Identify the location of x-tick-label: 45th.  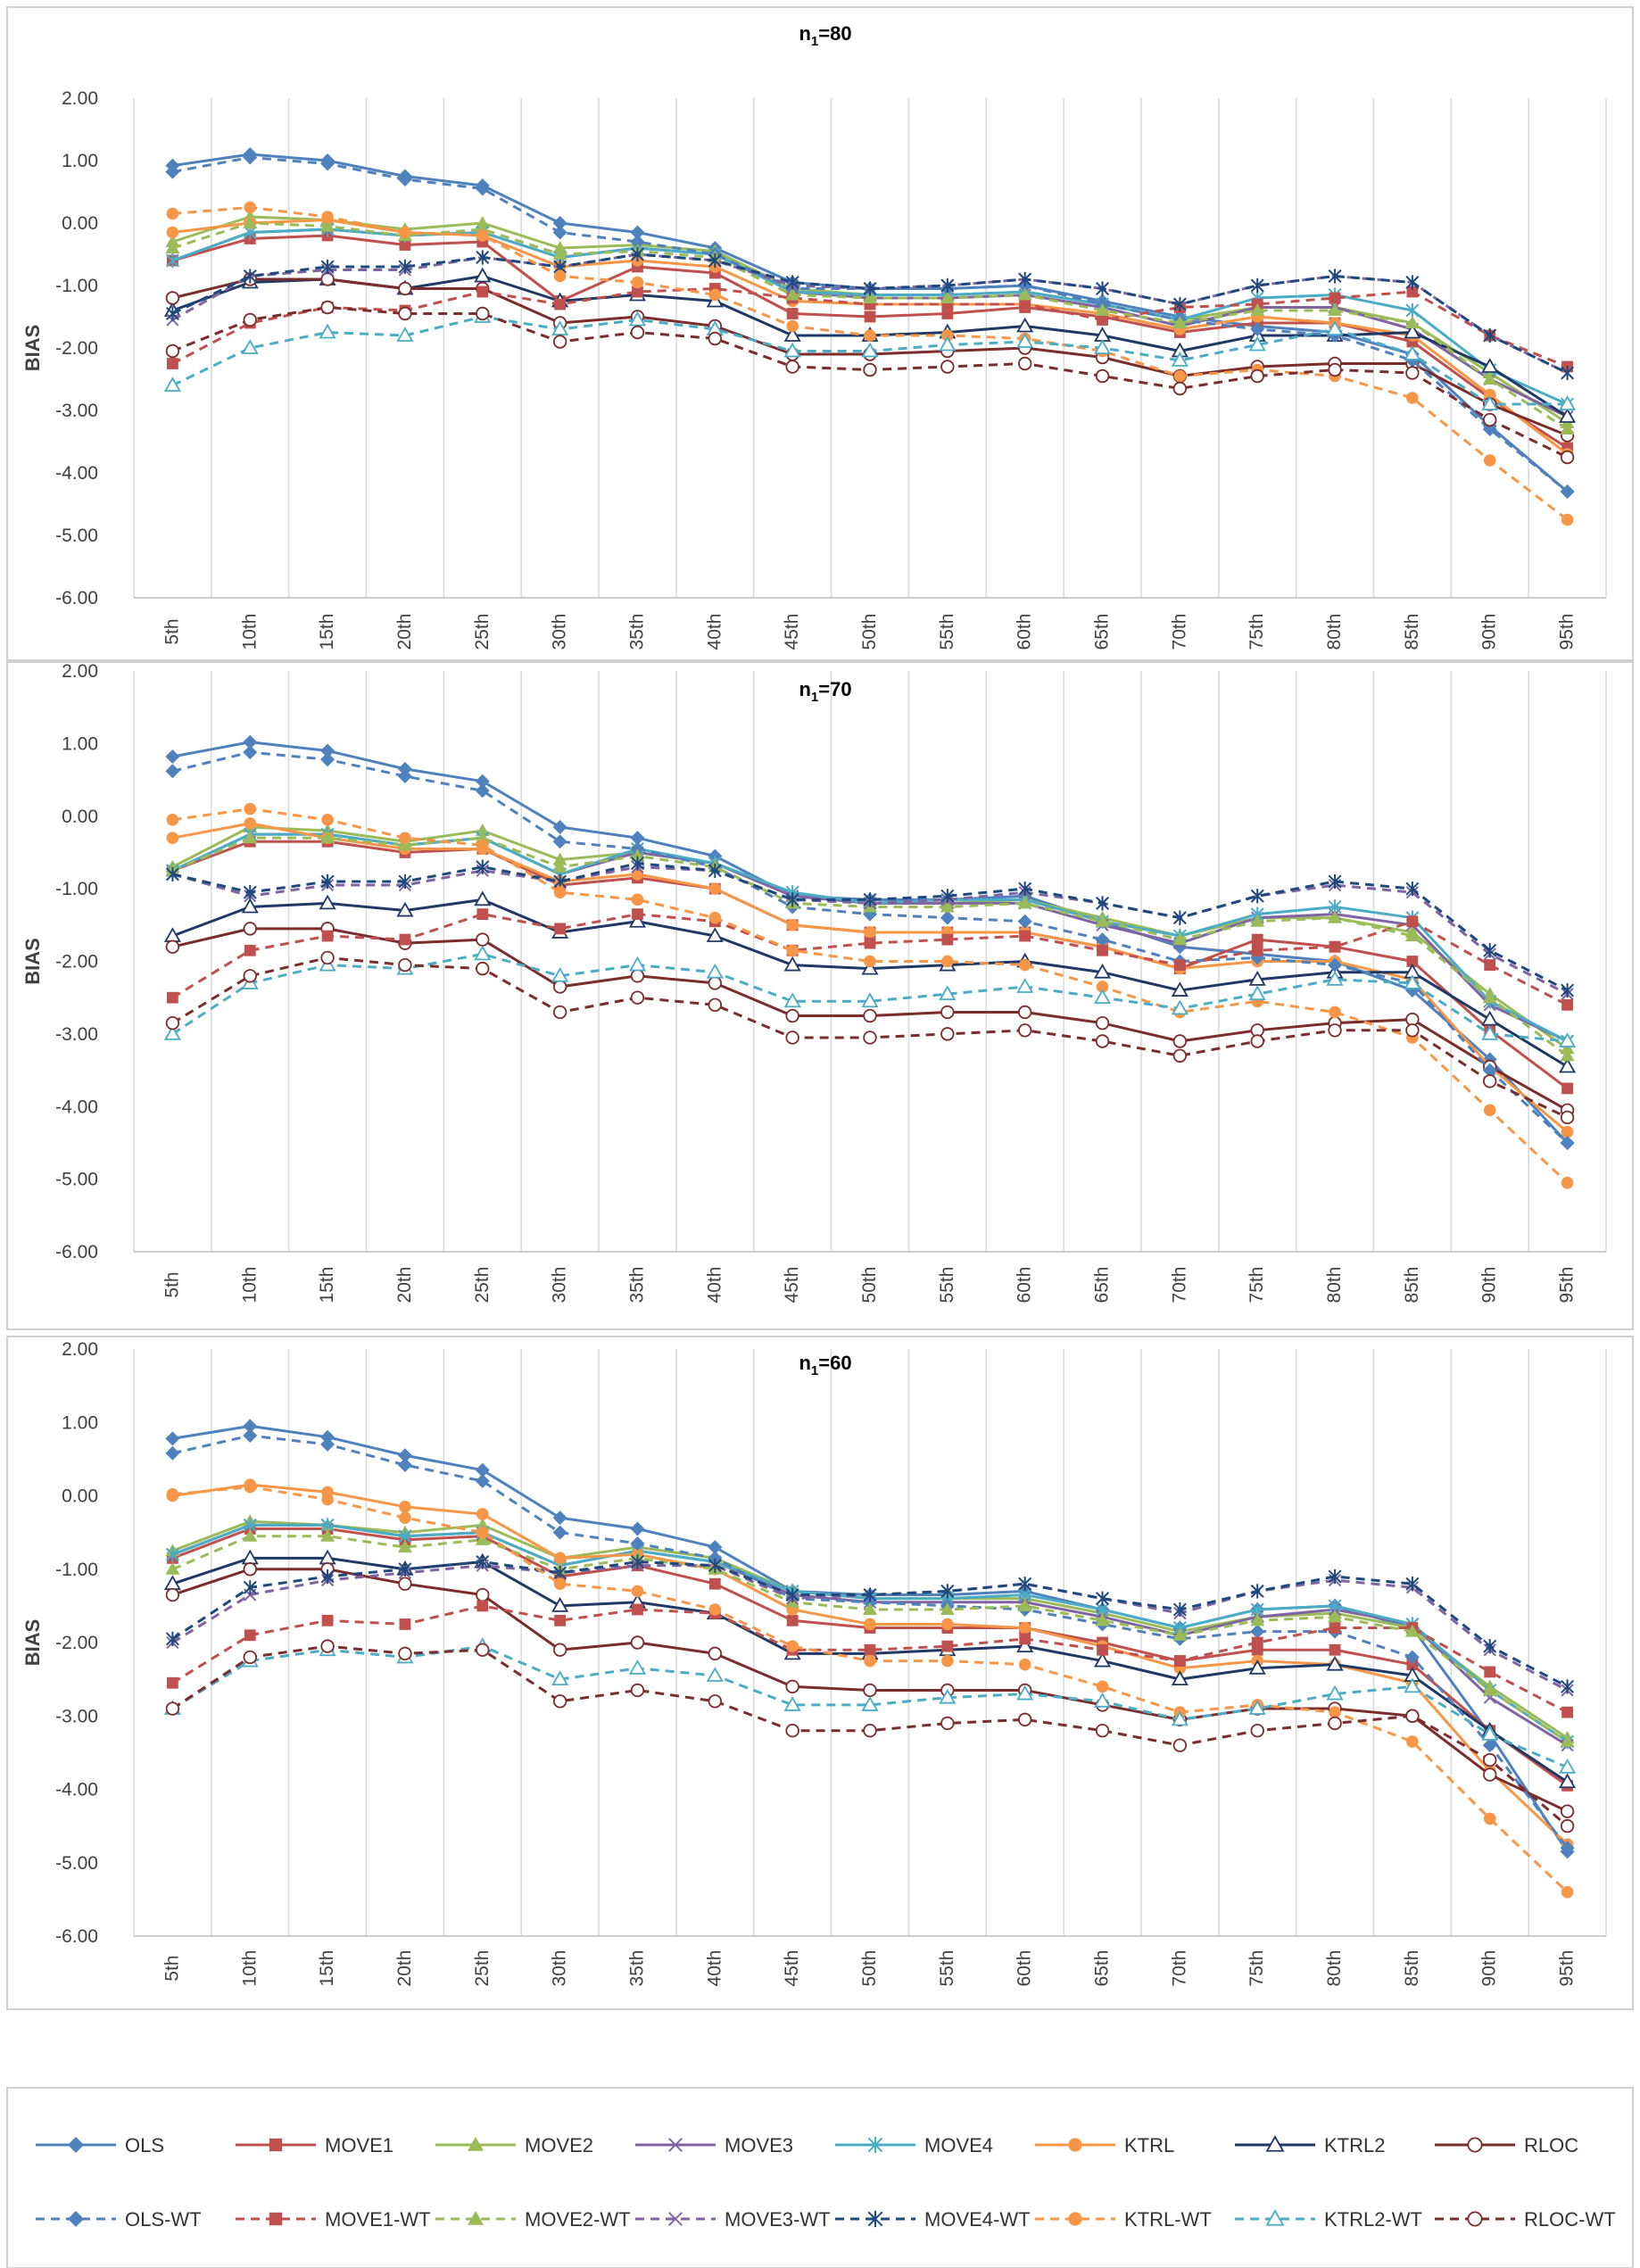
(792, 1285).